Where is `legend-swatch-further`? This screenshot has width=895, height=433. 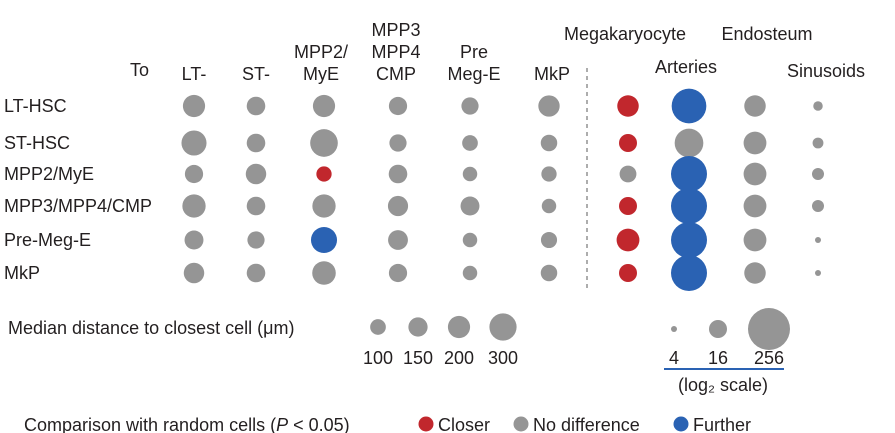 legend-swatch-further is located at coordinates (681, 424).